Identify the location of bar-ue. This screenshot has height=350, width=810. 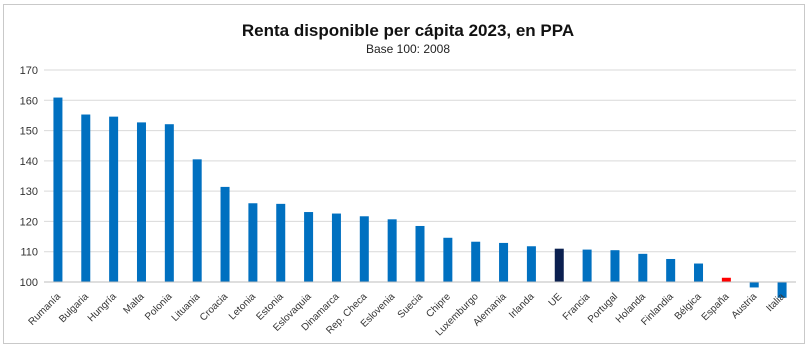
(559, 265).